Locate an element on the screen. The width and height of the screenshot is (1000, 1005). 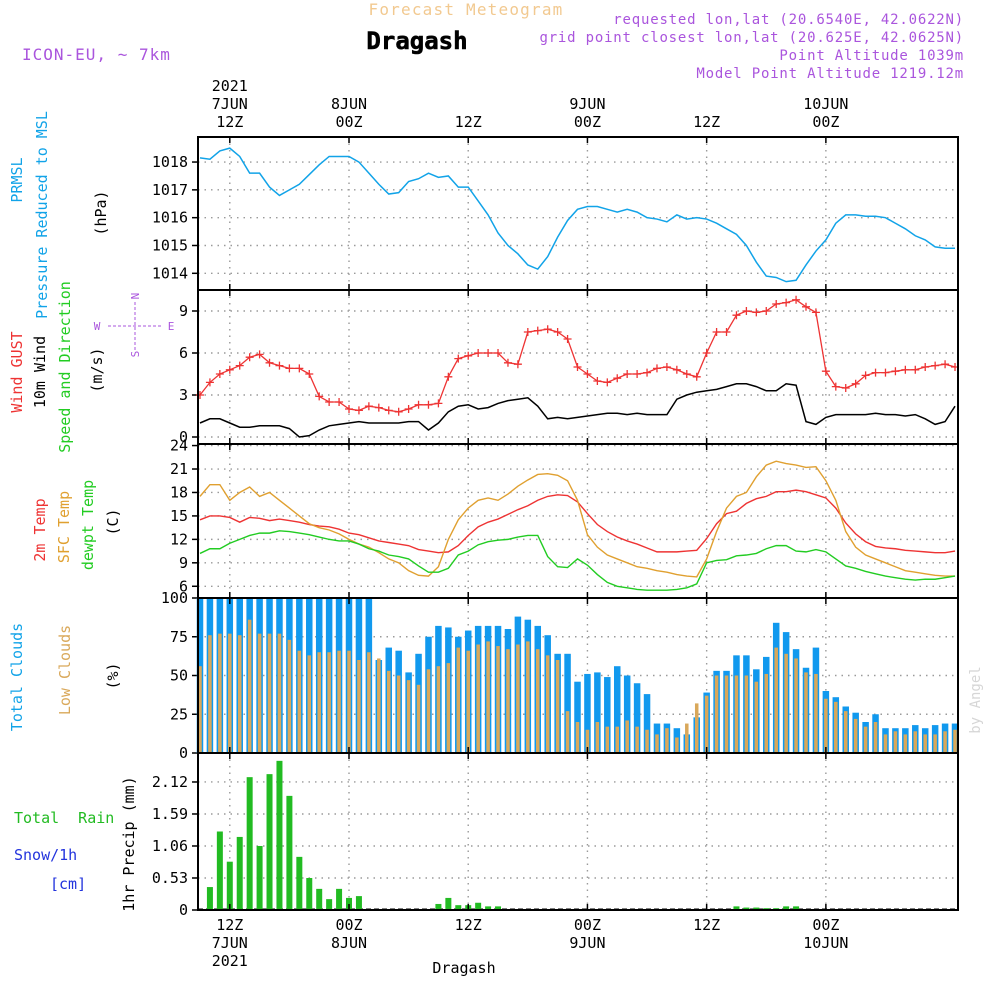
snow-unit-label: [cm] is located at coordinates (68, 884).